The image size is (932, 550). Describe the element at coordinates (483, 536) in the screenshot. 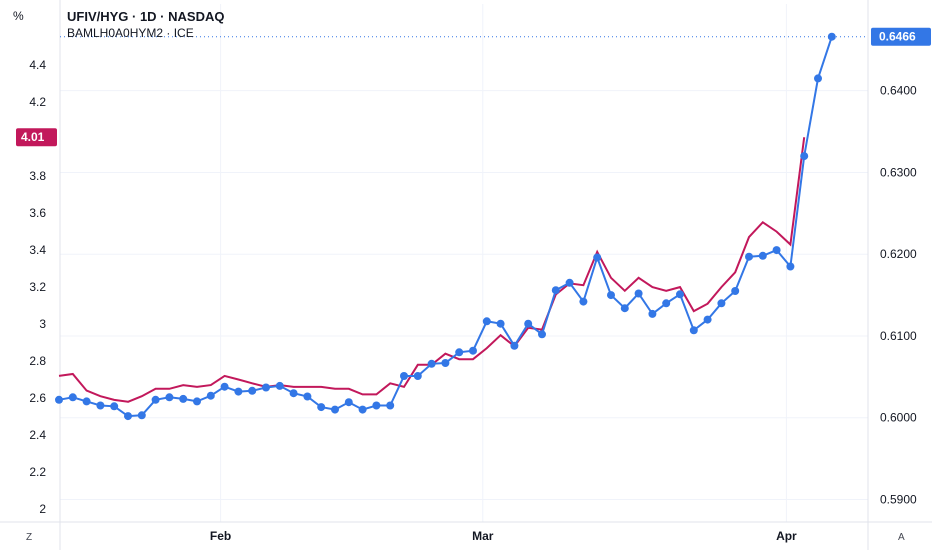

I see `time-axis-tick-label: Mar` at that location.